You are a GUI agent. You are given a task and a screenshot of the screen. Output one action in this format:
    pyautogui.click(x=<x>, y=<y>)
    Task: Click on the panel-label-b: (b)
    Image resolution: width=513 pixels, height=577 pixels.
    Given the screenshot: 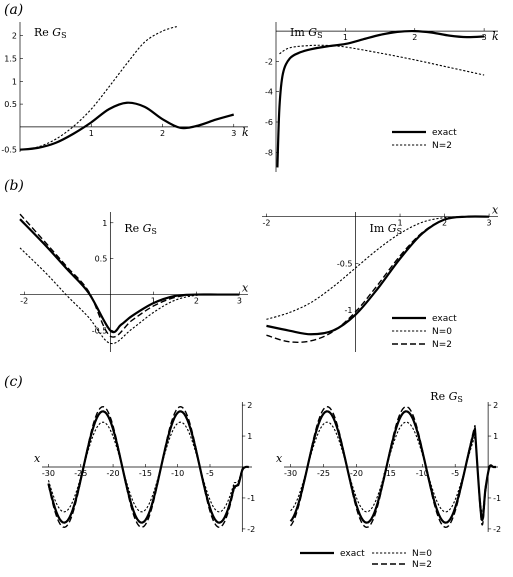 What is the action you would take?
    pyautogui.click(x=14, y=186)
    